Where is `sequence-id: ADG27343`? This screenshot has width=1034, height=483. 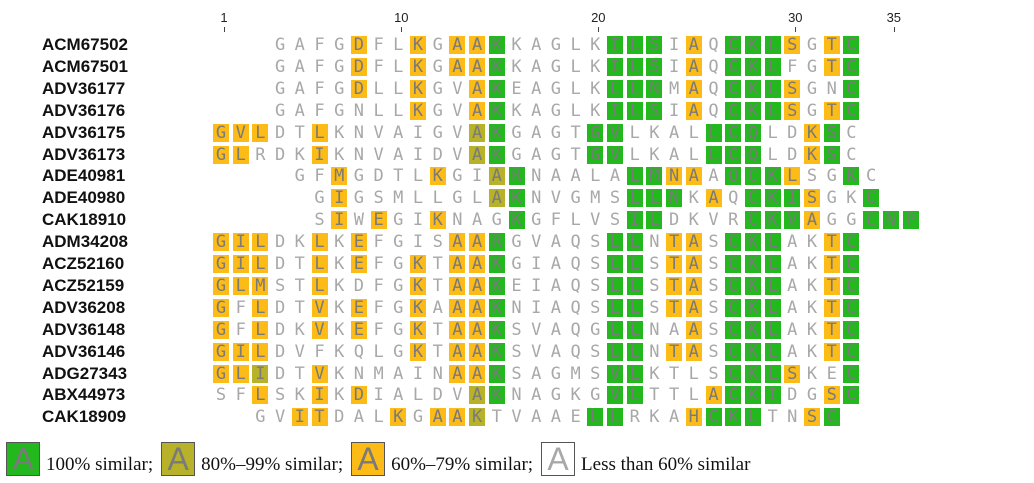
sequence-id: ADG27343 is located at coordinates (85, 373).